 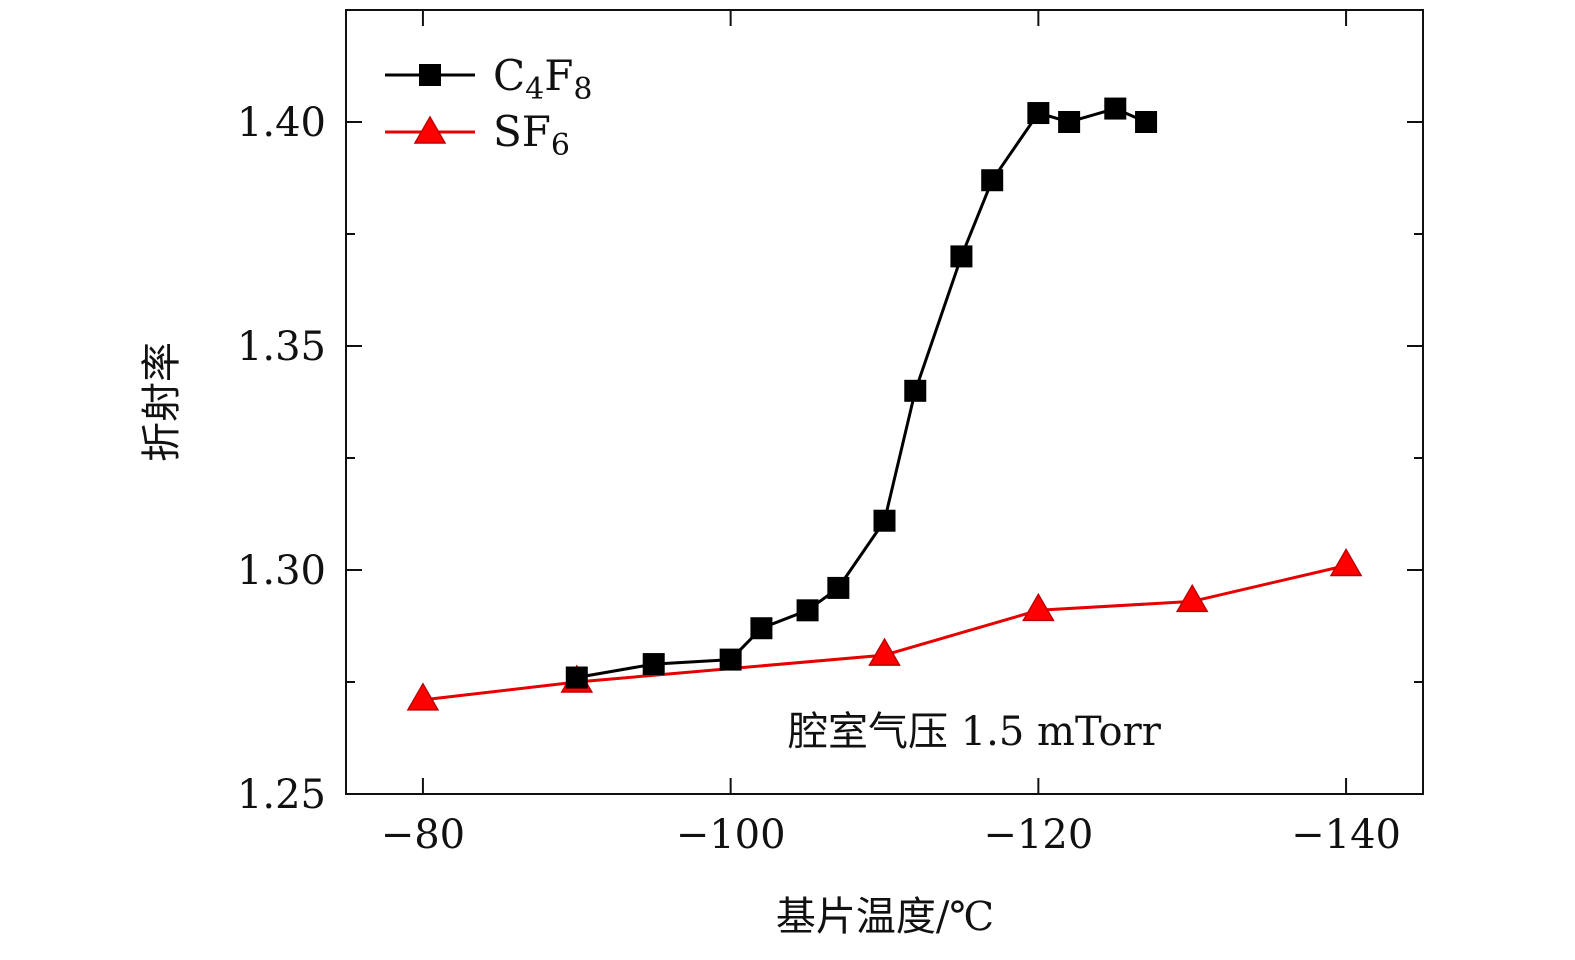 I want to click on y-tick-label: 1.40, so click(x=281, y=123).